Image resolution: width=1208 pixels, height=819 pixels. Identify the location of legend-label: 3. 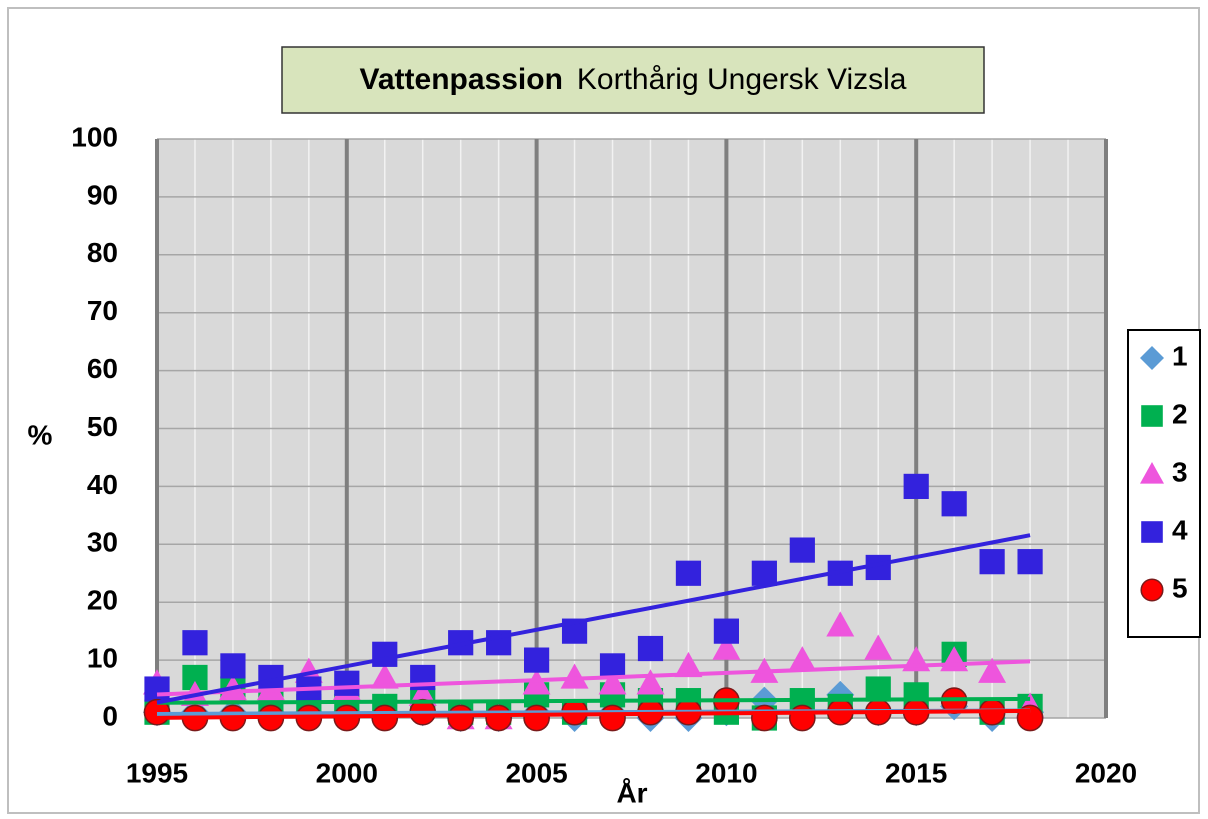
(1180, 471).